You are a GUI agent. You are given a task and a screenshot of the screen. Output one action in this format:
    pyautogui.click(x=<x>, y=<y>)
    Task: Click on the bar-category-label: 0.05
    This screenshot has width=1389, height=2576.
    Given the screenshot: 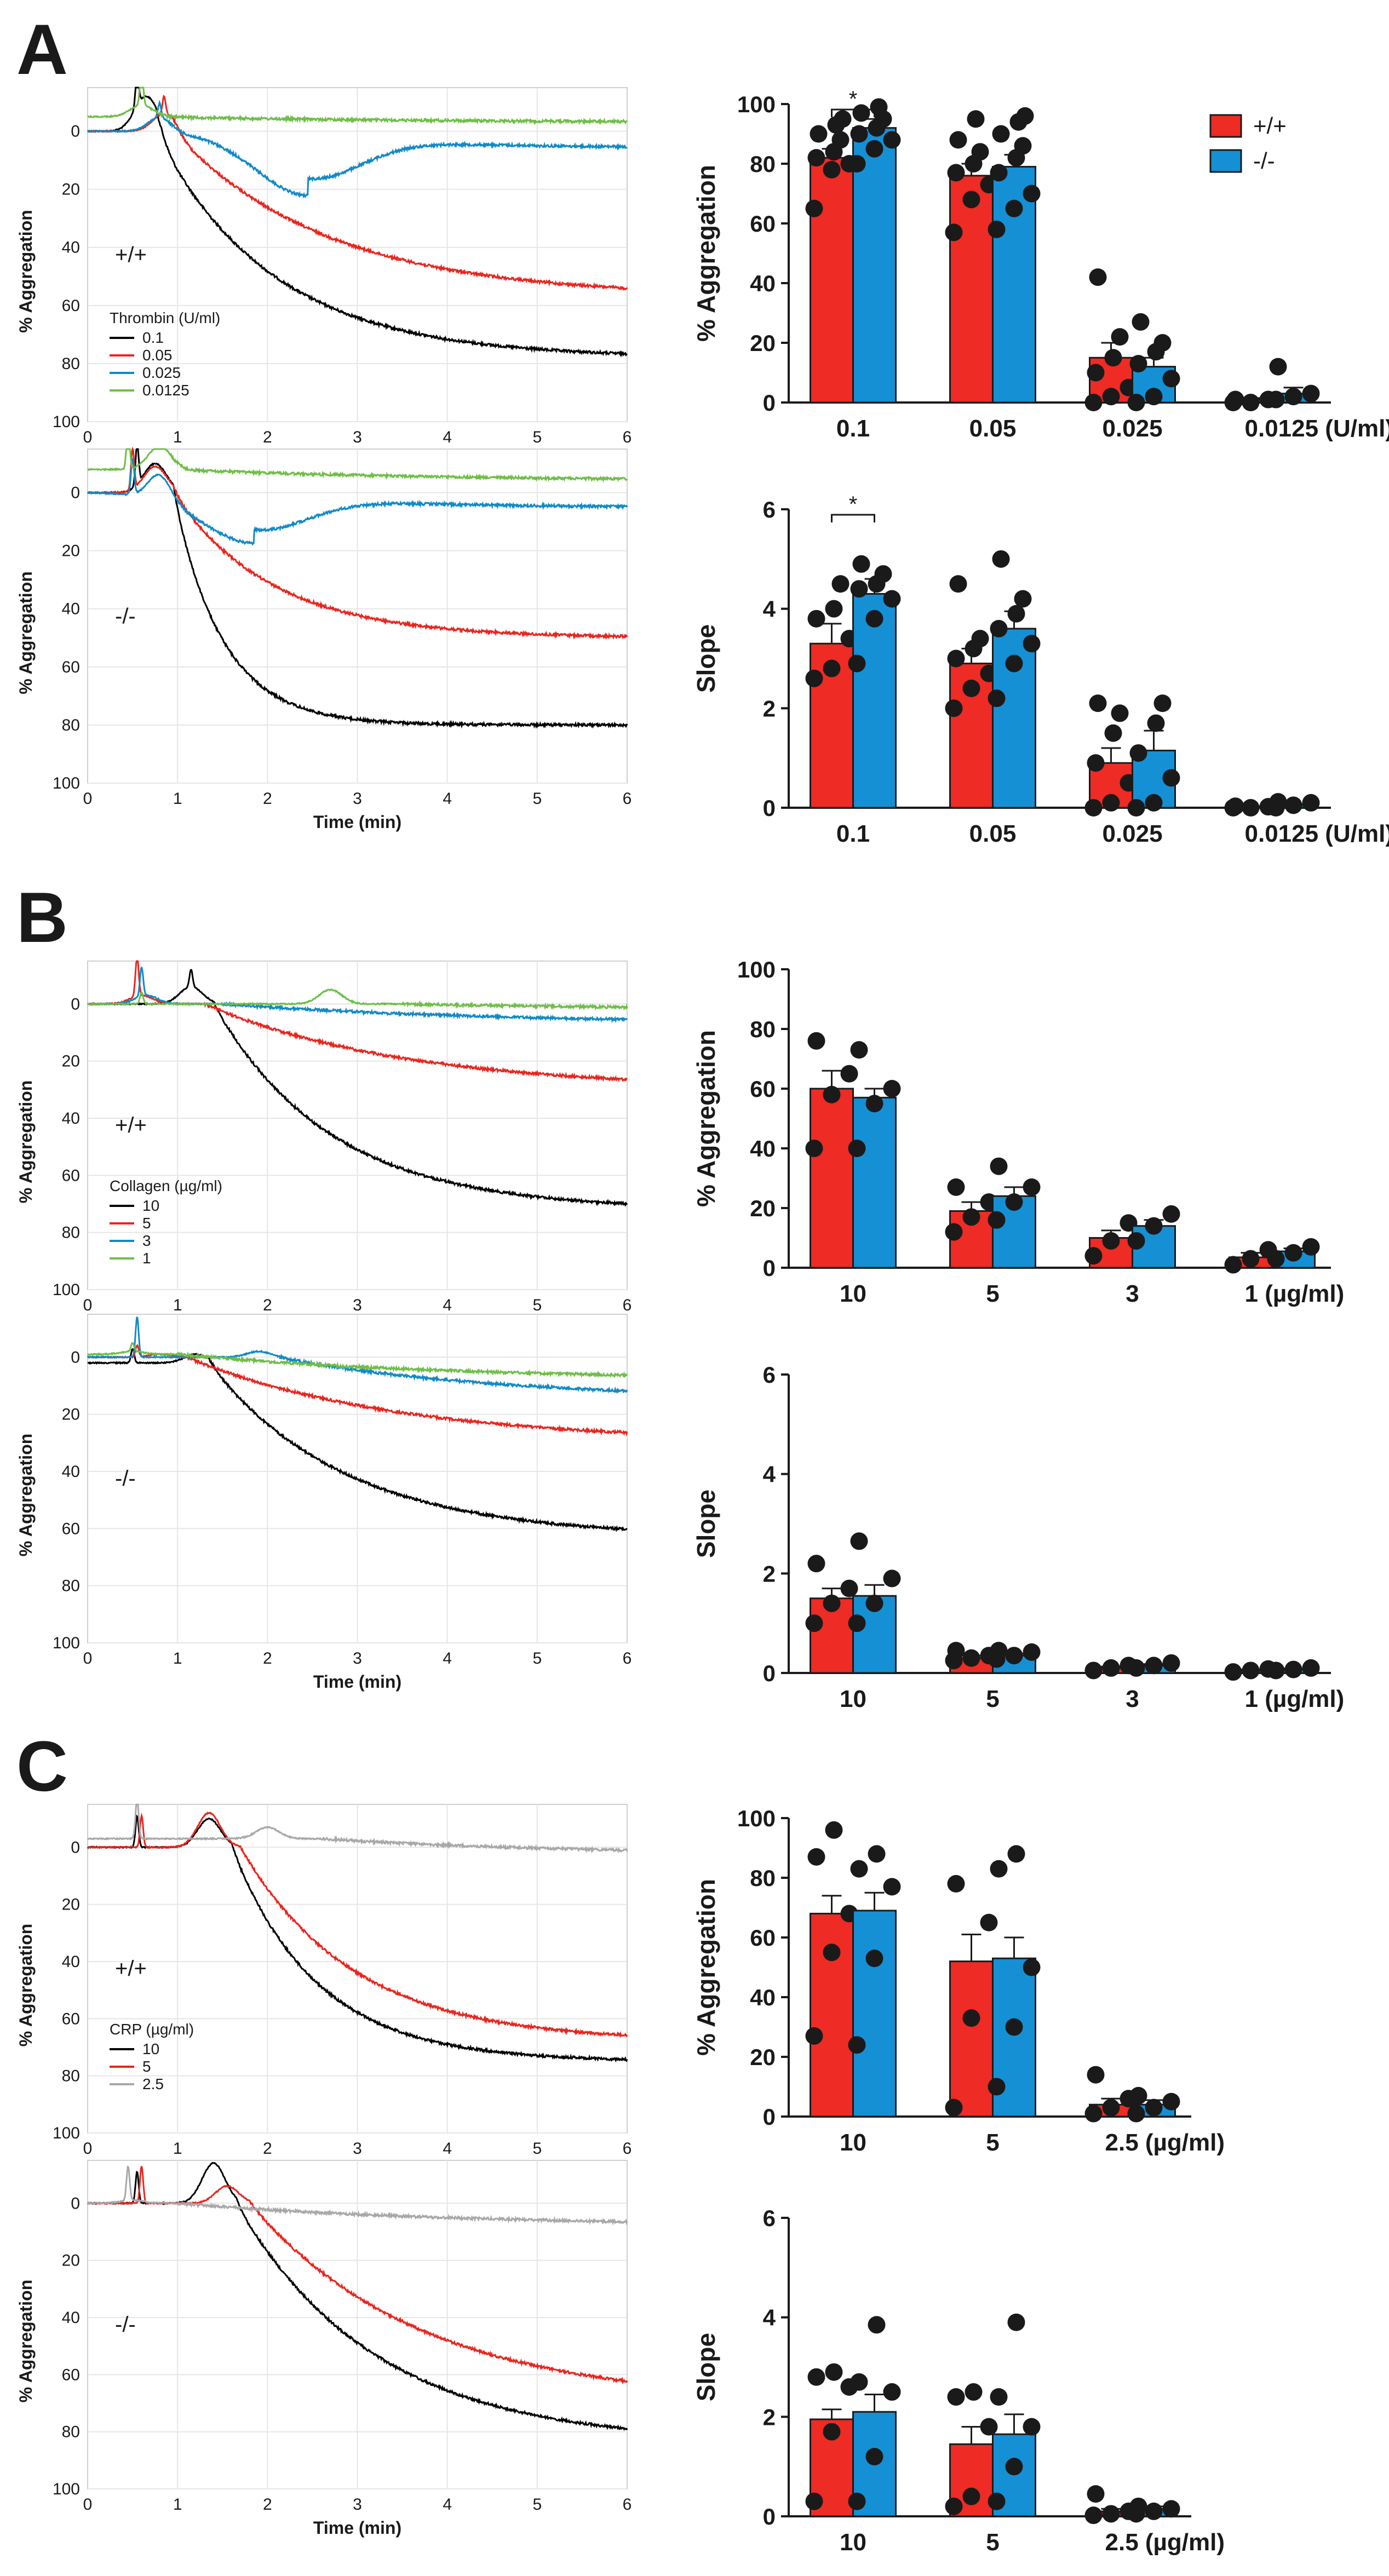 What is the action you would take?
    pyautogui.click(x=993, y=428)
    